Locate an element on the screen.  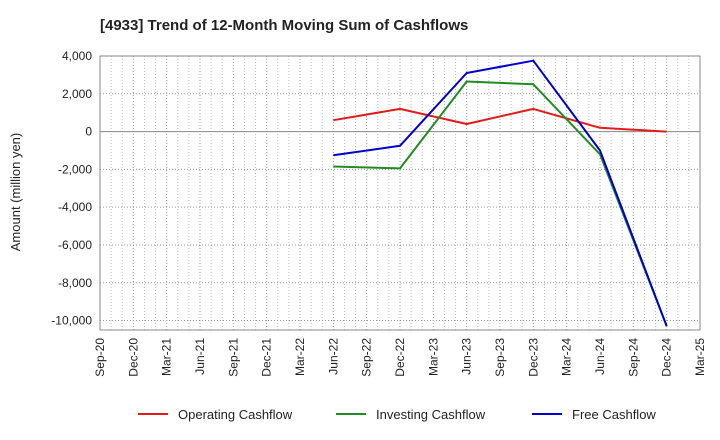
y-tick-label: -10,000 is located at coordinates (71, 321).